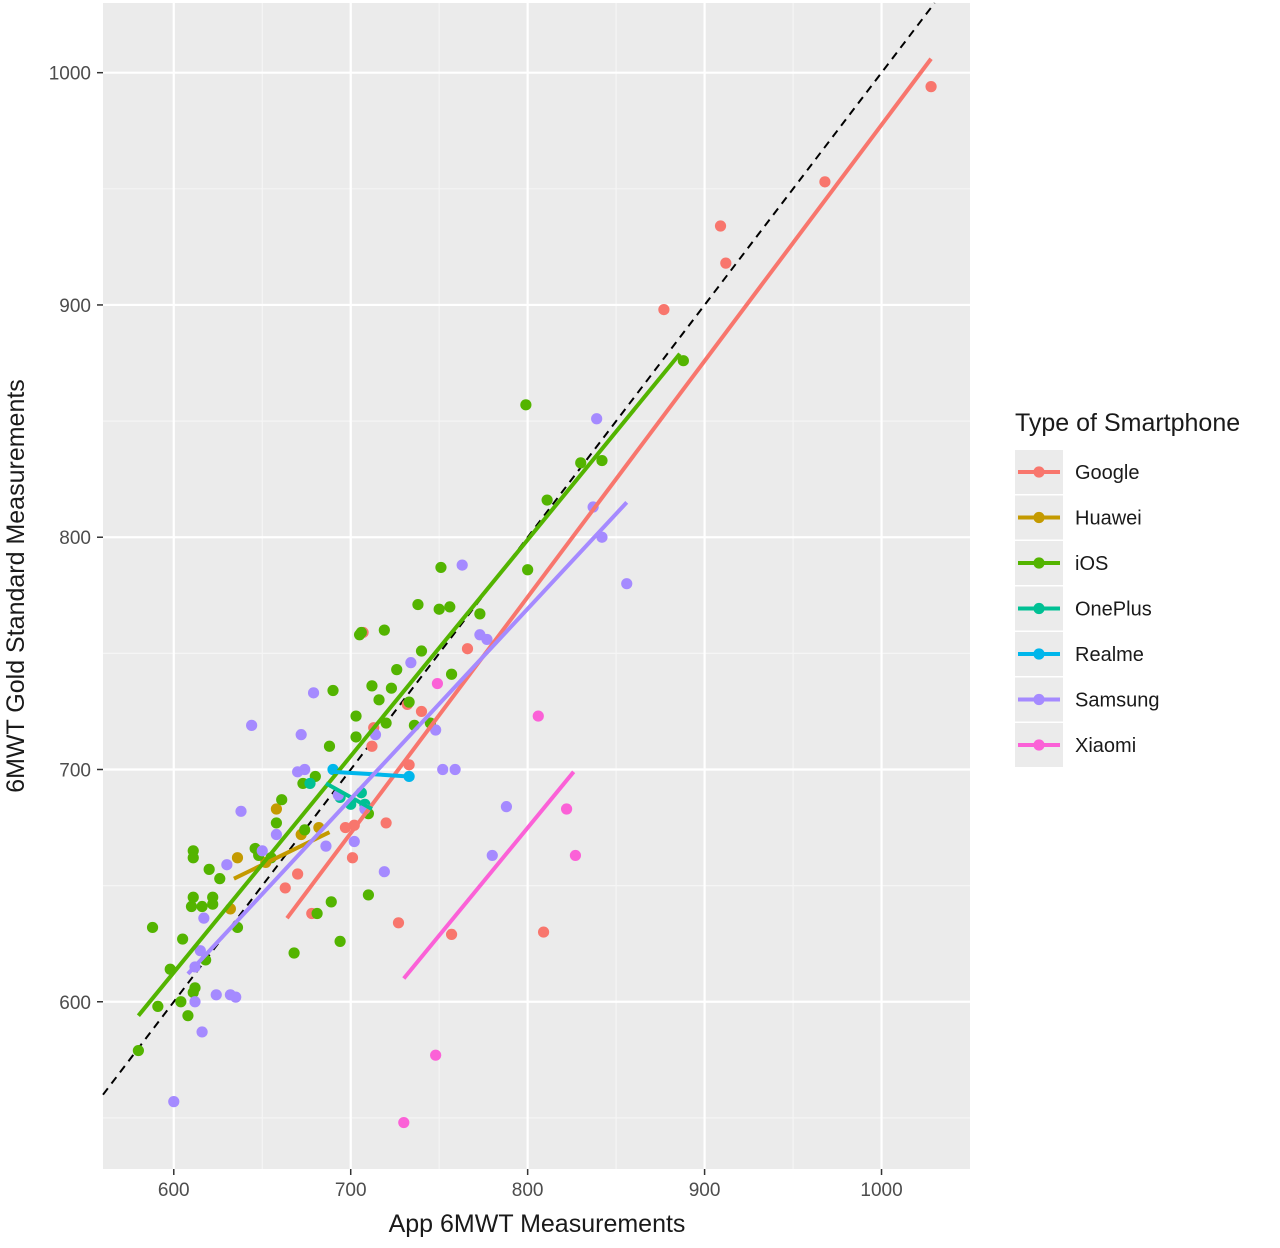 This screenshot has width=1280, height=1248. Describe the element at coordinates (1091, 564) in the screenshot. I see `legend-label-ios: iOS` at that location.